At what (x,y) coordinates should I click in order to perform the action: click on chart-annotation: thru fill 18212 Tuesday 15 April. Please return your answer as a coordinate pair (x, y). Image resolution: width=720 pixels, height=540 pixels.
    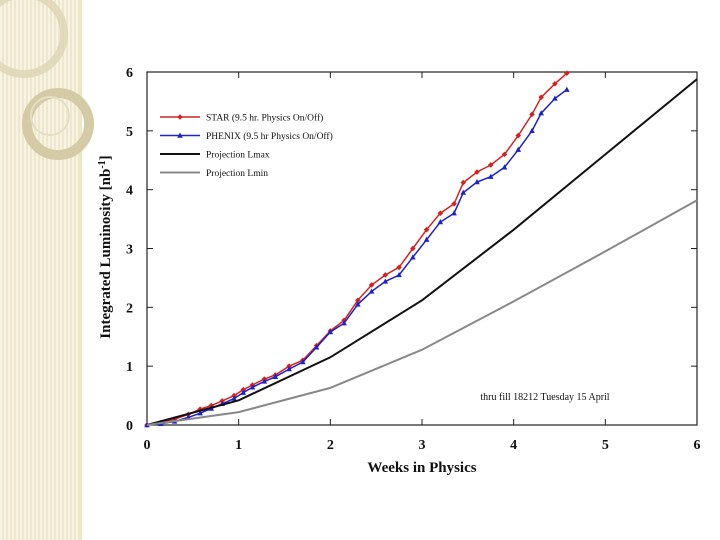
    Looking at the image, I should click on (544, 397).